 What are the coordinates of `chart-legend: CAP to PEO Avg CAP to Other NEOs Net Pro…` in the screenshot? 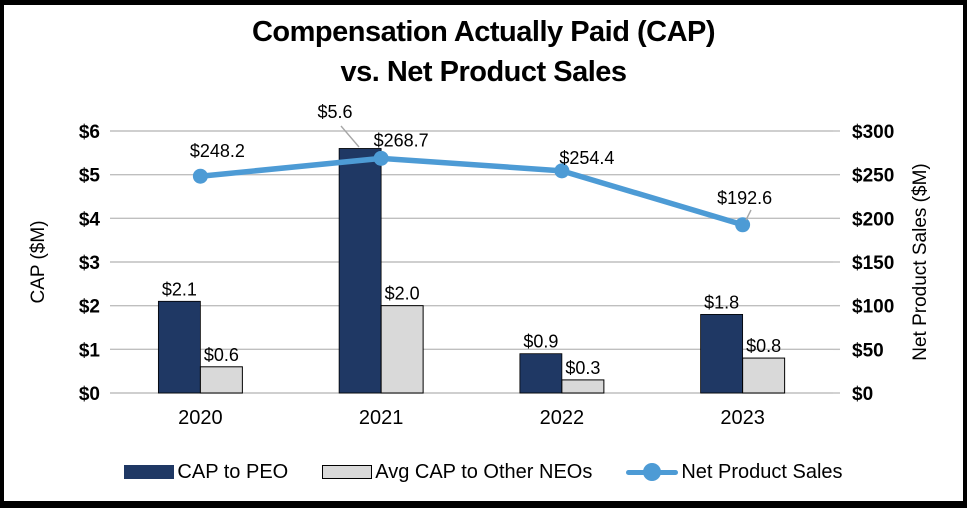 It's located at (483, 472).